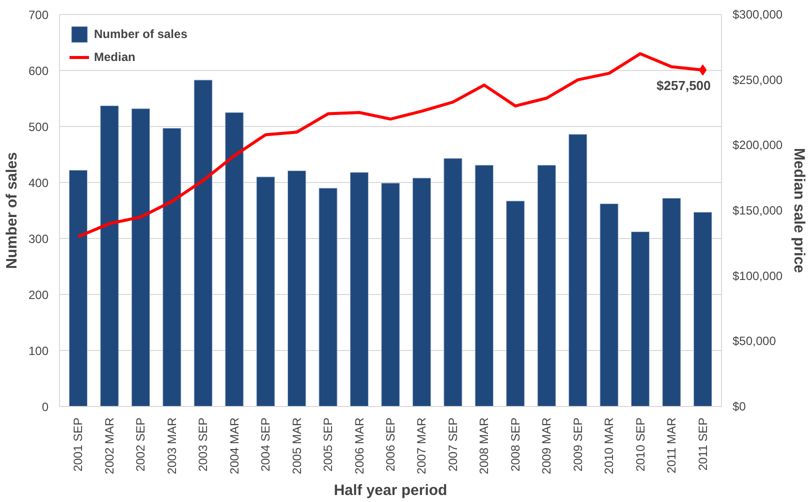 This screenshot has height=502, width=810. I want to click on x-tick-label: 2004 MAR, so click(234, 445).